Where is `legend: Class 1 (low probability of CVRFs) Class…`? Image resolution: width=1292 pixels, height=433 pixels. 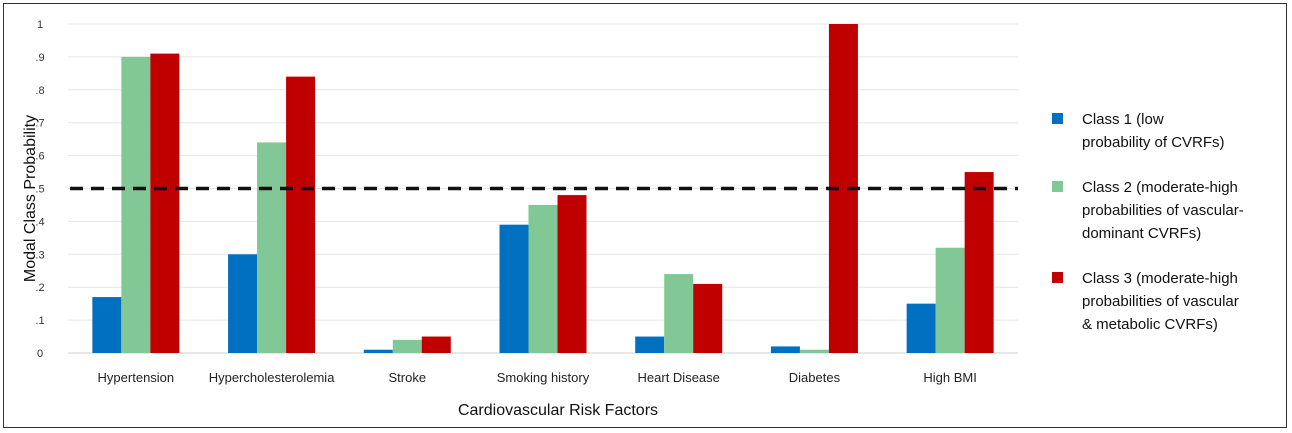
legend: Class 1 (low probability of CVRFs) Class… is located at coordinates (1167, 233).